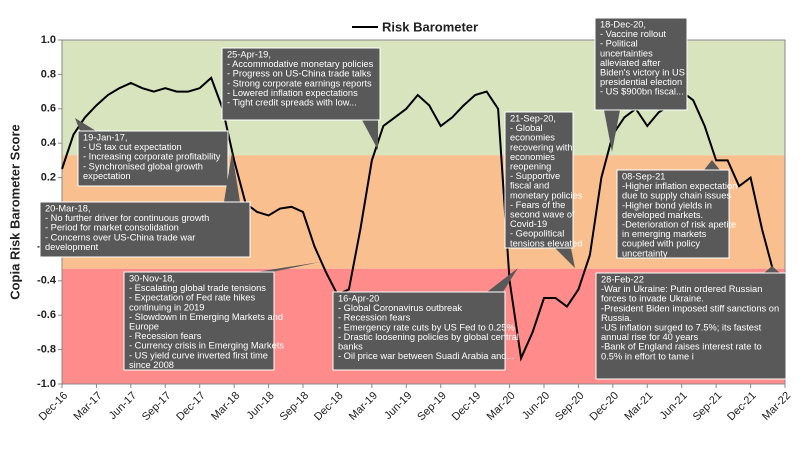 This screenshot has width=804, height=454. I want to click on y-tick-label: 0.8, so click(48, 74).